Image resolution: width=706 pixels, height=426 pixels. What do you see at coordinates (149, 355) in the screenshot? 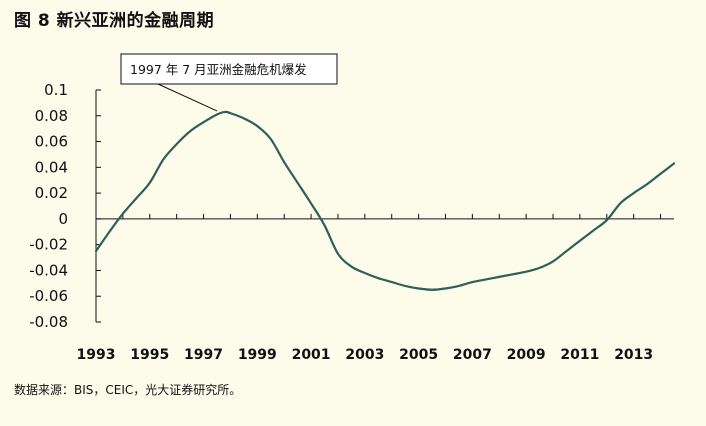
I see `x-tick-label: 1995` at bounding box center [149, 355].